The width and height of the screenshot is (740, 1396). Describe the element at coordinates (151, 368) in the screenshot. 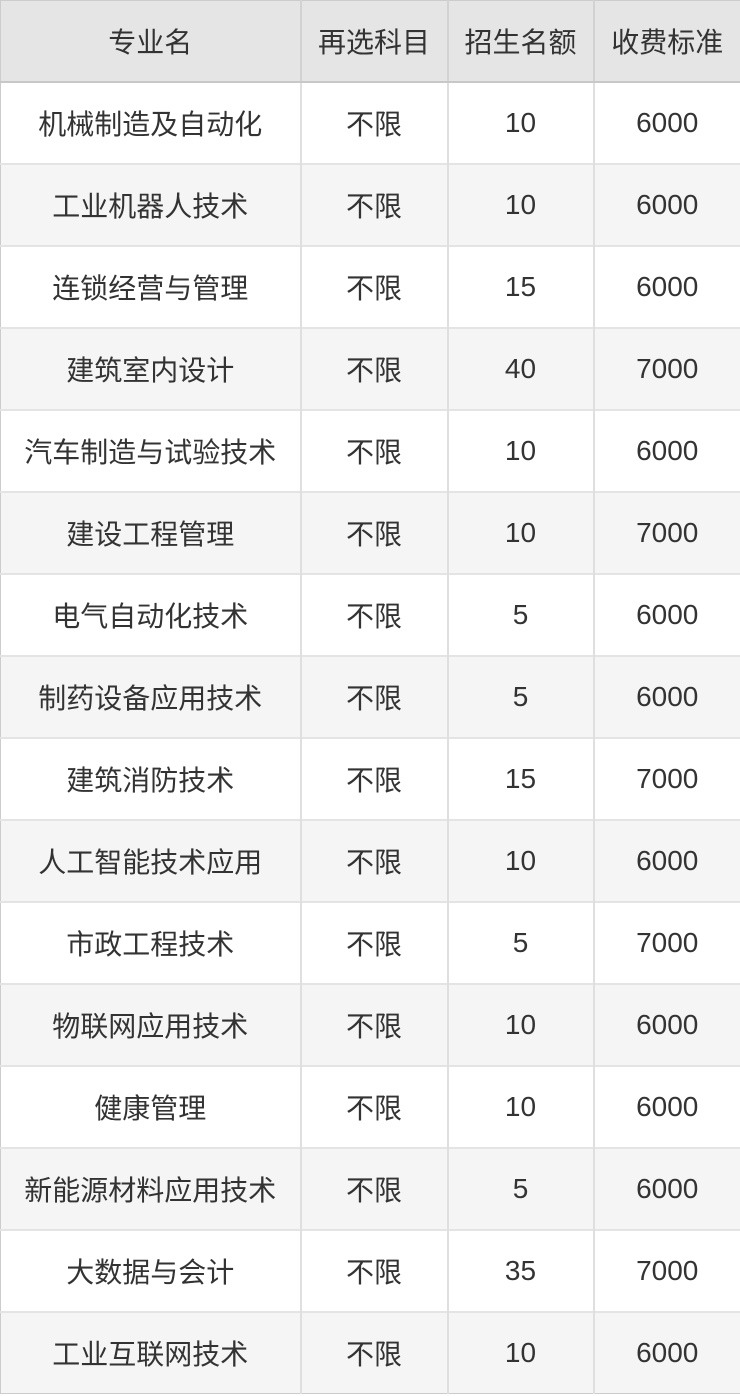

I see `cell-major: 建筑室内设计` at that location.